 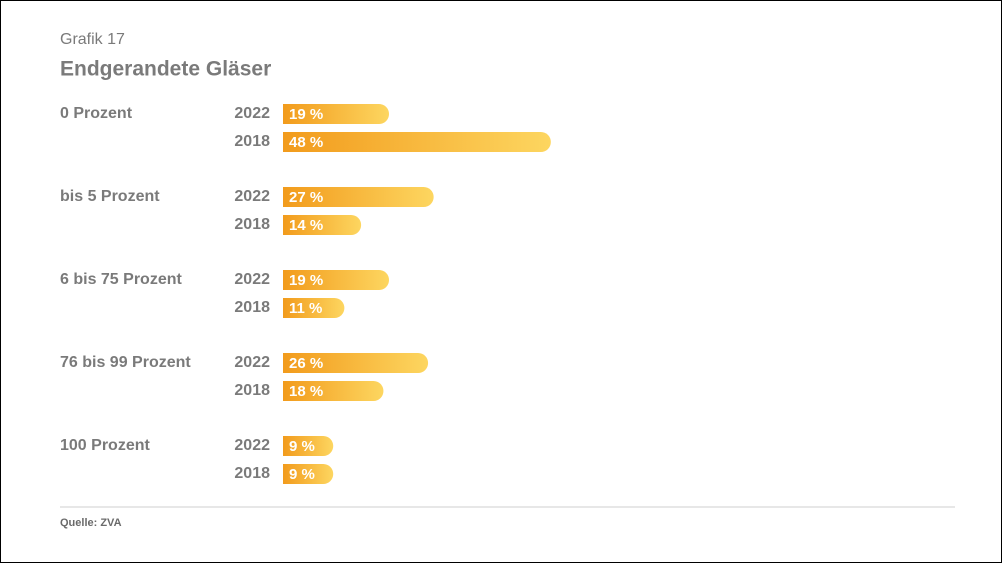 I want to click on category-label: 100 Prozent, so click(x=105, y=445).